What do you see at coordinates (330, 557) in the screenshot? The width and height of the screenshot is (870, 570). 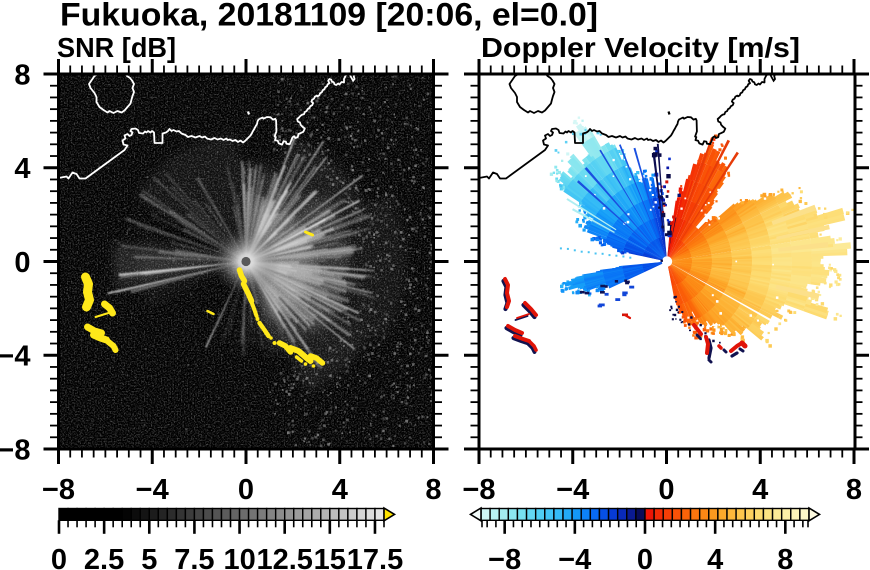 I see `svg-text: 15` at bounding box center [330, 557].